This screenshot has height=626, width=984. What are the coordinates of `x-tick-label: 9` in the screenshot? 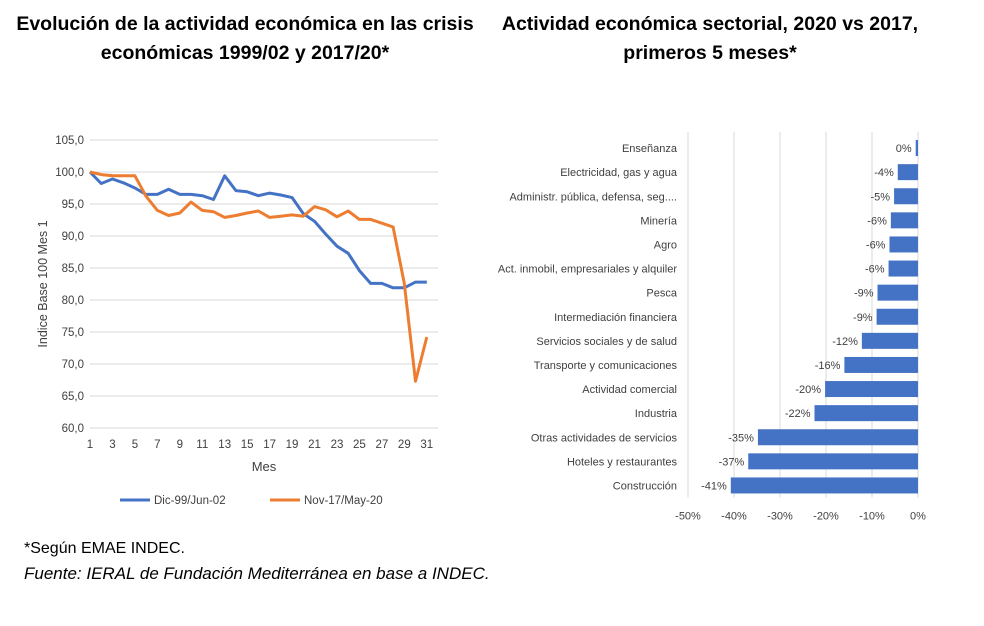 It's located at (180, 445).